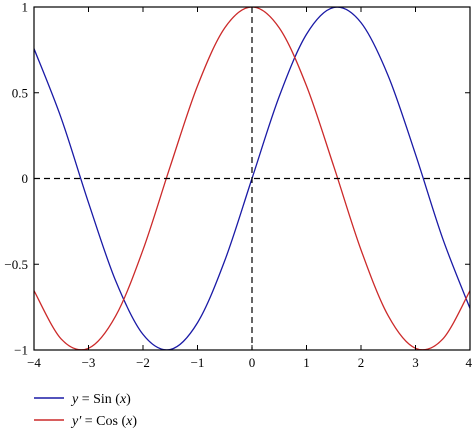  Describe the element at coordinates (252, 362) in the screenshot. I see `x-tick-label: 0` at that location.